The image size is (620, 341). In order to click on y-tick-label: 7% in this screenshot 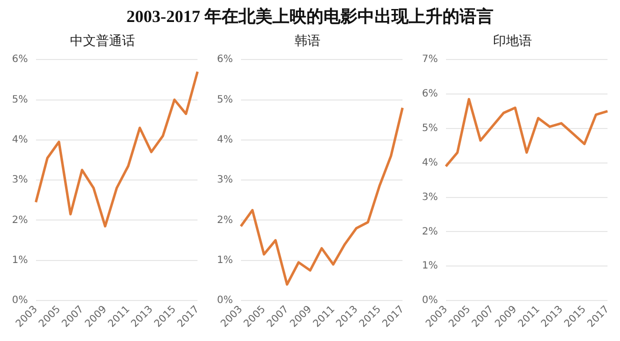, I will do `click(430, 60)`.